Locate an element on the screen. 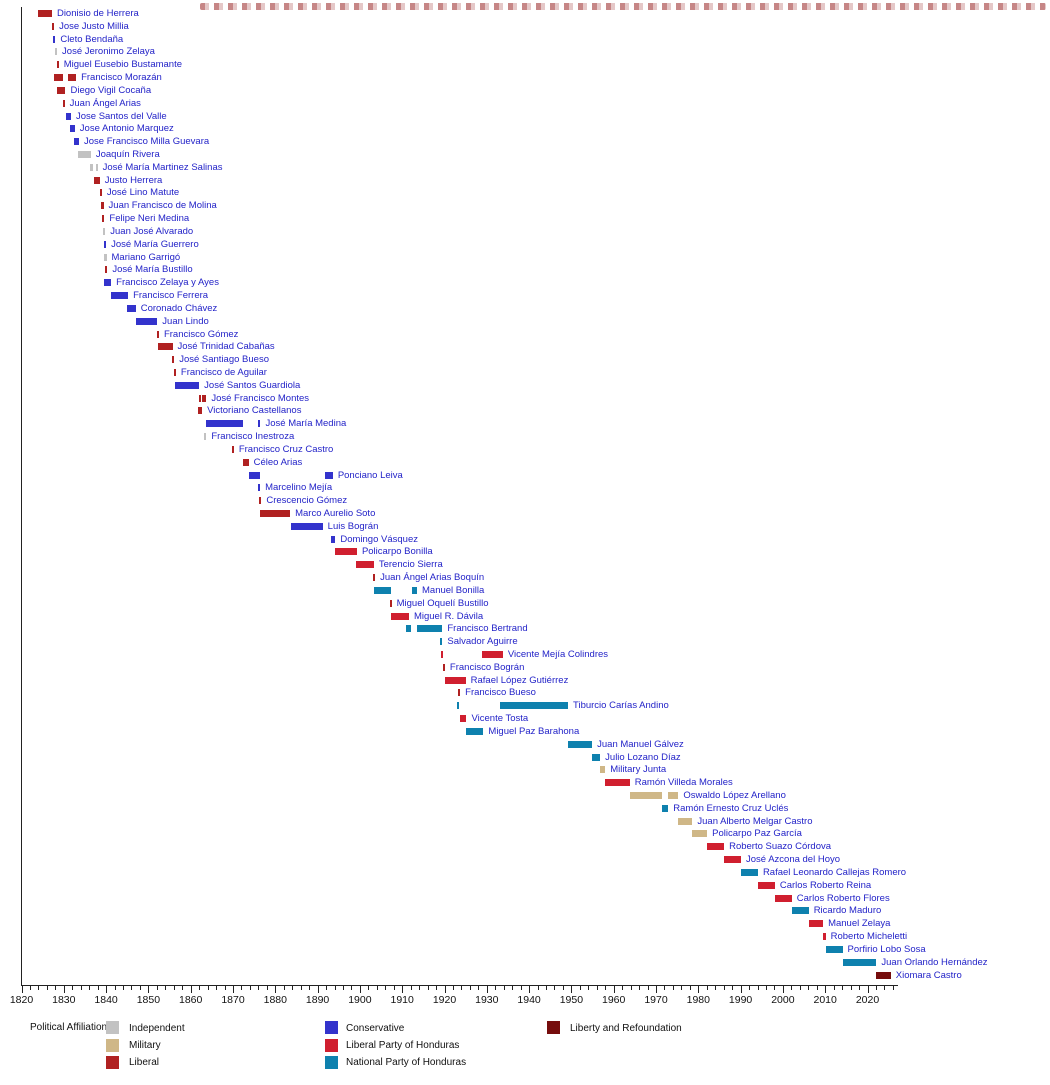 The image size is (1050, 1085). axis-tick-label: 1920 is located at coordinates (444, 1000).